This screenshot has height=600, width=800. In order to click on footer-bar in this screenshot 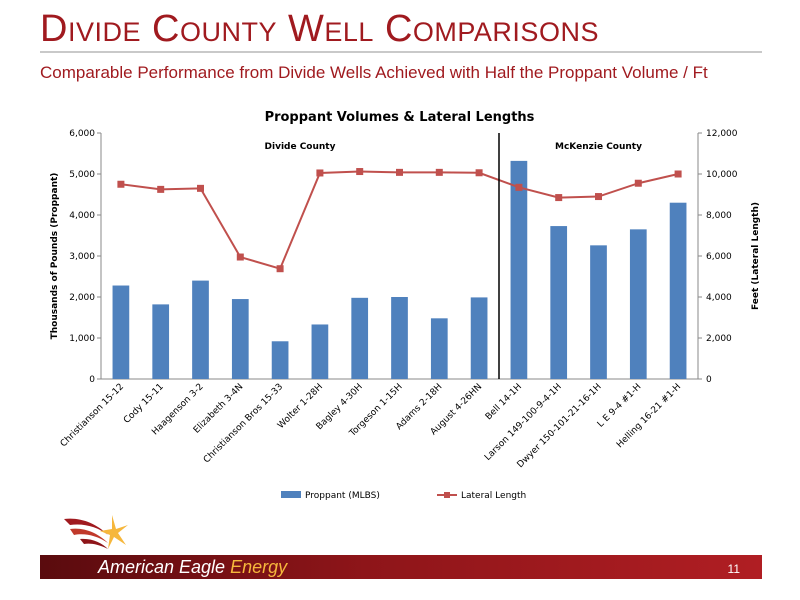, I will do `click(401, 567)`.